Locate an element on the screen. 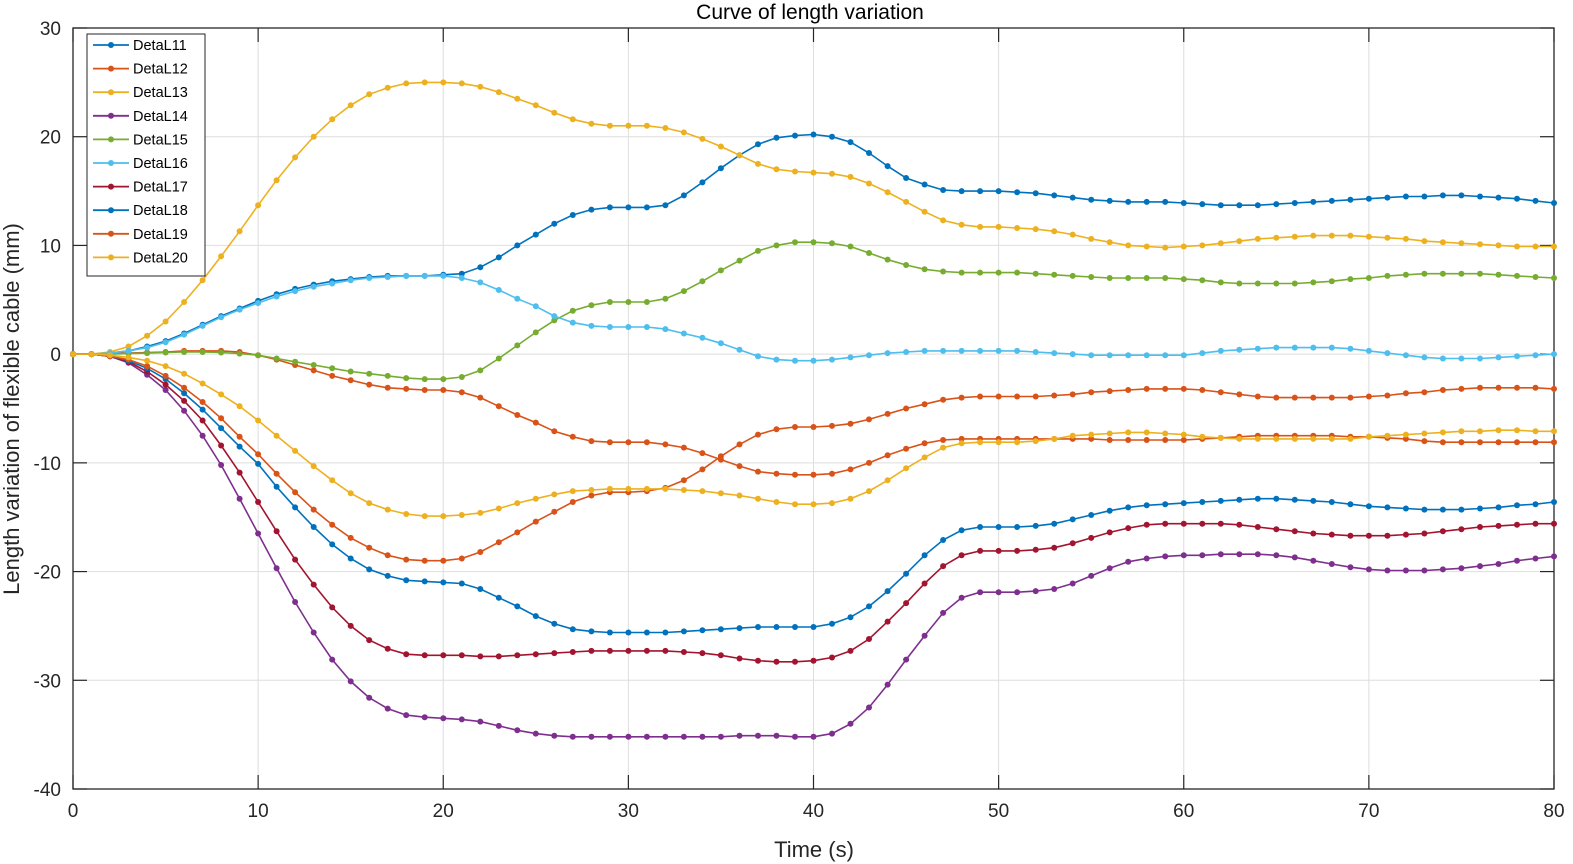 This screenshot has width=1573, height=864. chart-title: Curve of length variation is located at coordinates (810, 12).